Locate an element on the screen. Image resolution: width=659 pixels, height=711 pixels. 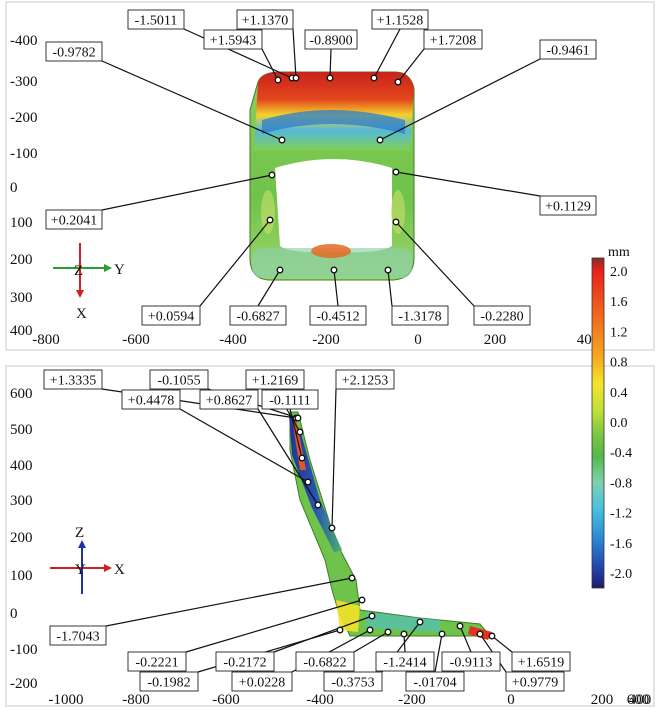
side-x-tick: -800 is located at coordinates (136, 700).